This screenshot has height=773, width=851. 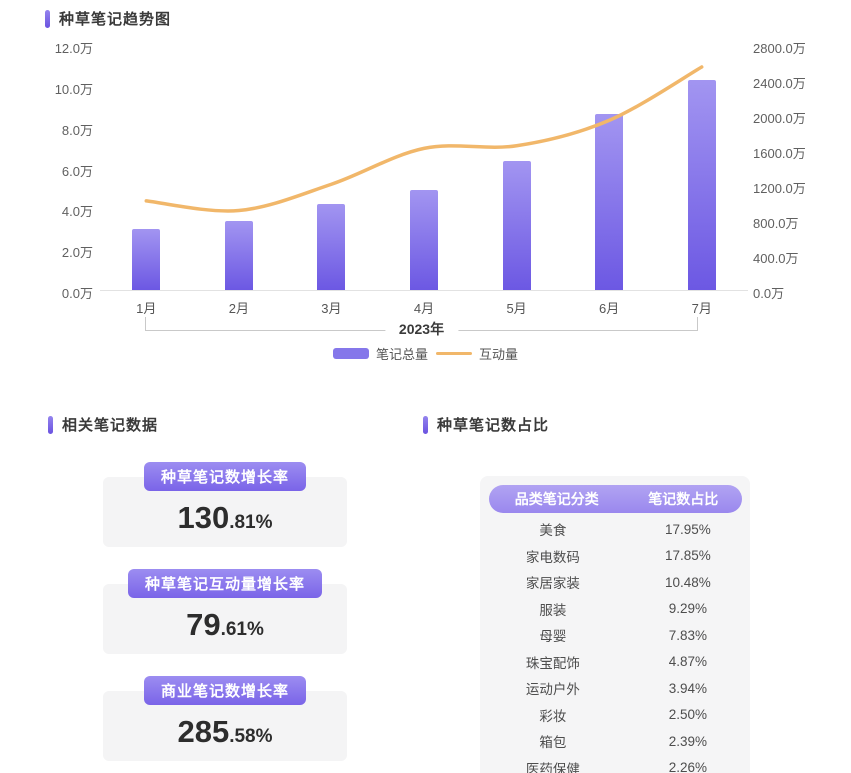 I want to click on bar-7月, so click(x=701, y=184).